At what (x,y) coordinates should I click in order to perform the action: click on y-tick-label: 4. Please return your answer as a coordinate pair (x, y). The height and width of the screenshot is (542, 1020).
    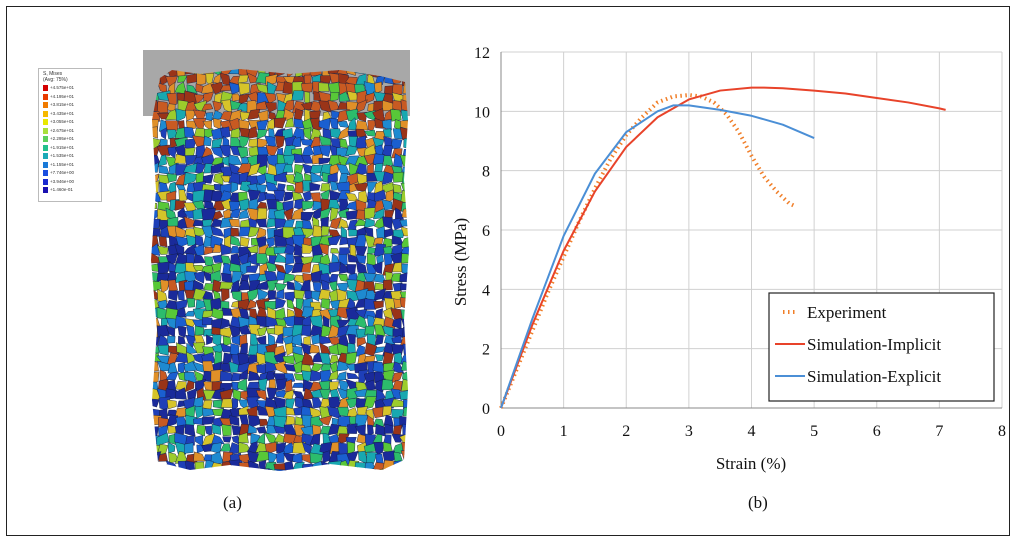
    Looking at the image, I should click on (486, 290).